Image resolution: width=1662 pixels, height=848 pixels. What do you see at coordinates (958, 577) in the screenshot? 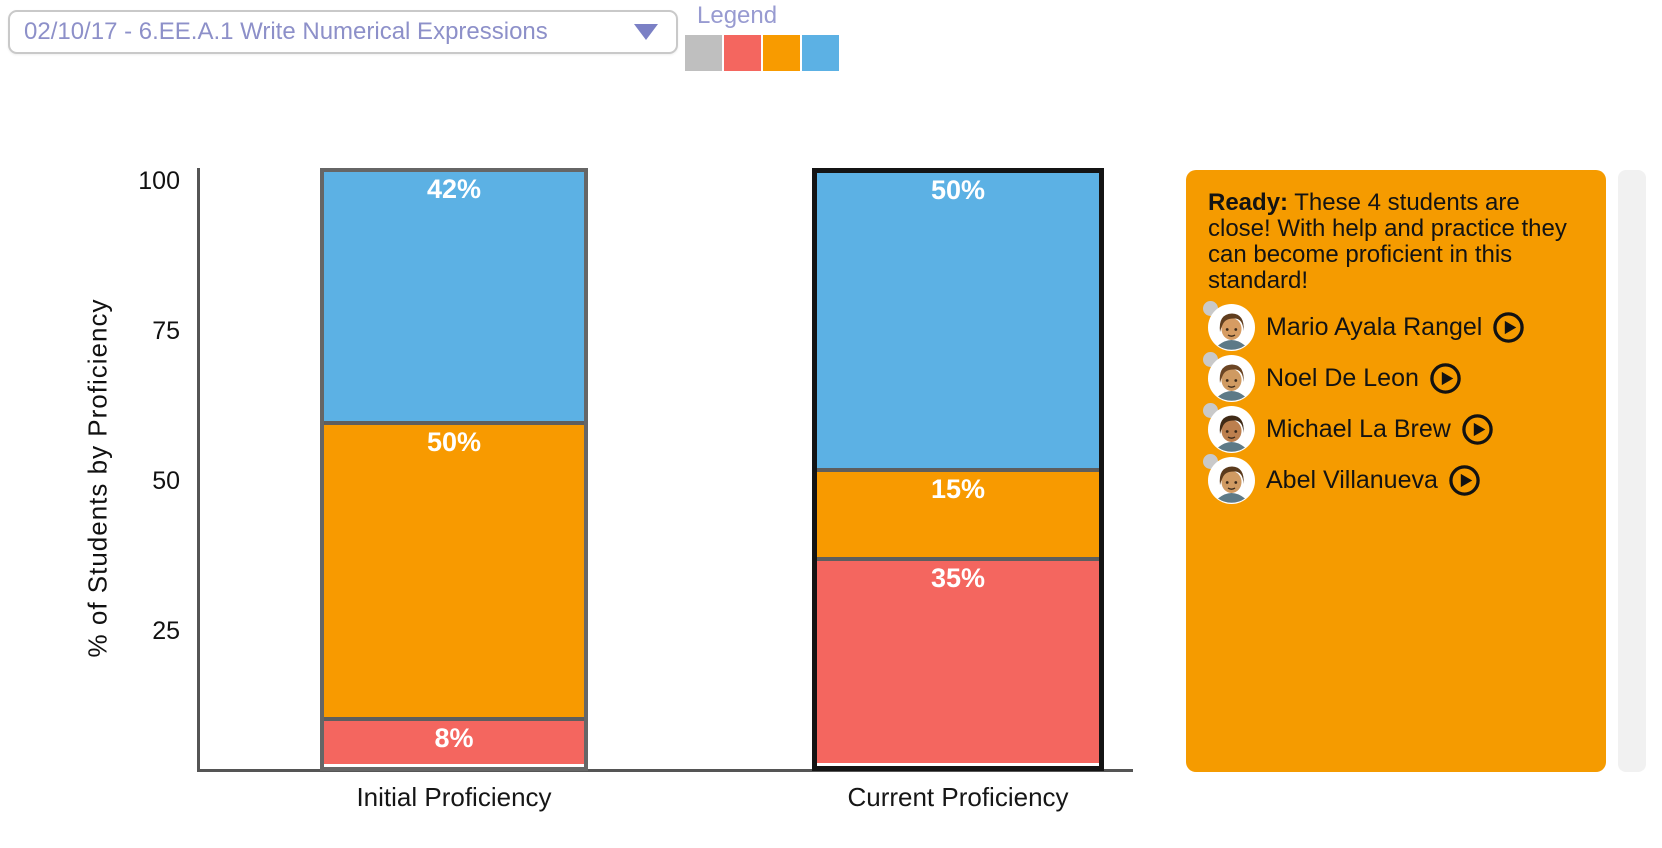
I see `segment-value-label: 35%` at bounding box center [958, 577].